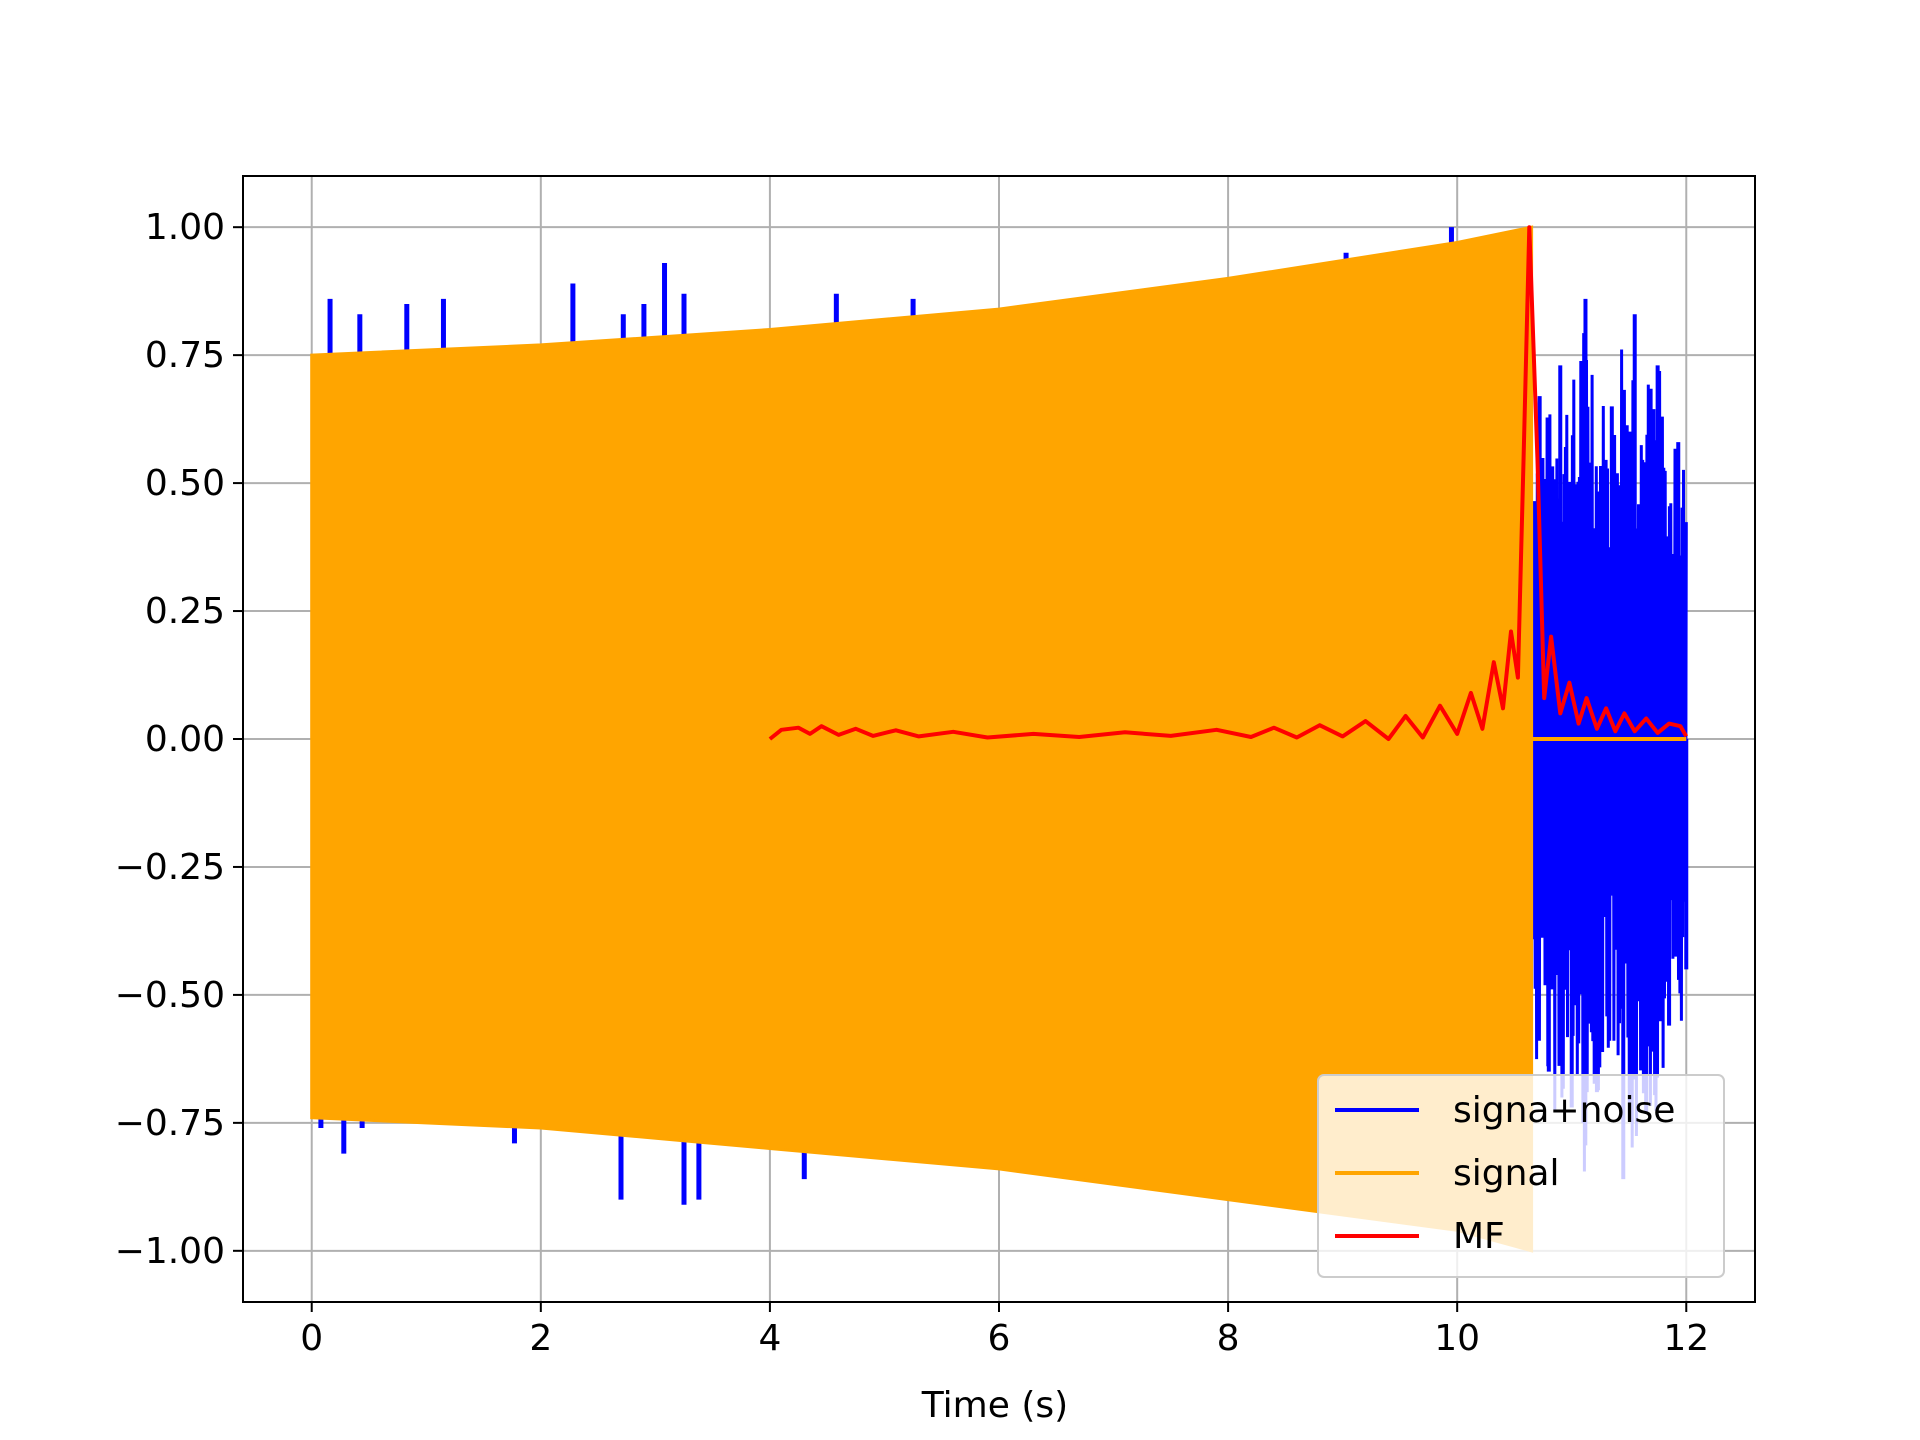 The height and width of the screenshot is (1440, 1920). I want to click on legend-label-signal: signal, so click(1506, 1173).